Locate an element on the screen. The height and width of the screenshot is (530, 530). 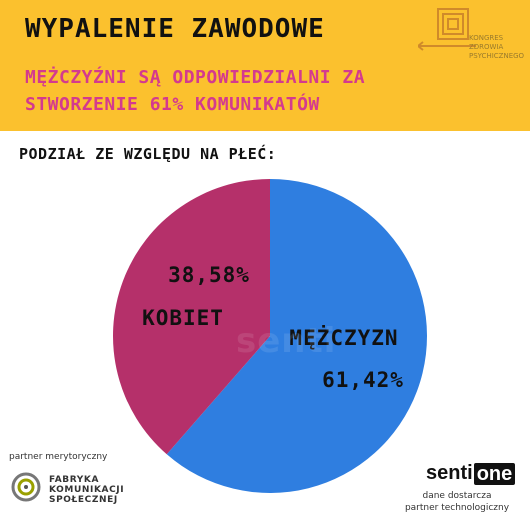
data-label-women-pct: 38,58% is located at coordinates (209, 275).